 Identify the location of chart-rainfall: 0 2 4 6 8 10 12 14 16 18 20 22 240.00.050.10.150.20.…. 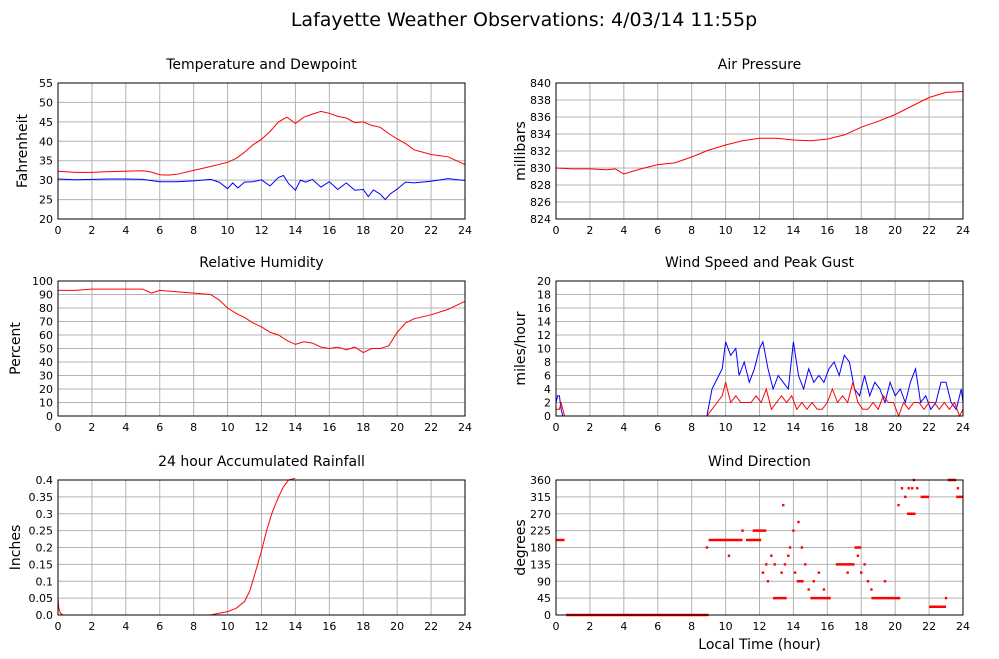
(240, 543).